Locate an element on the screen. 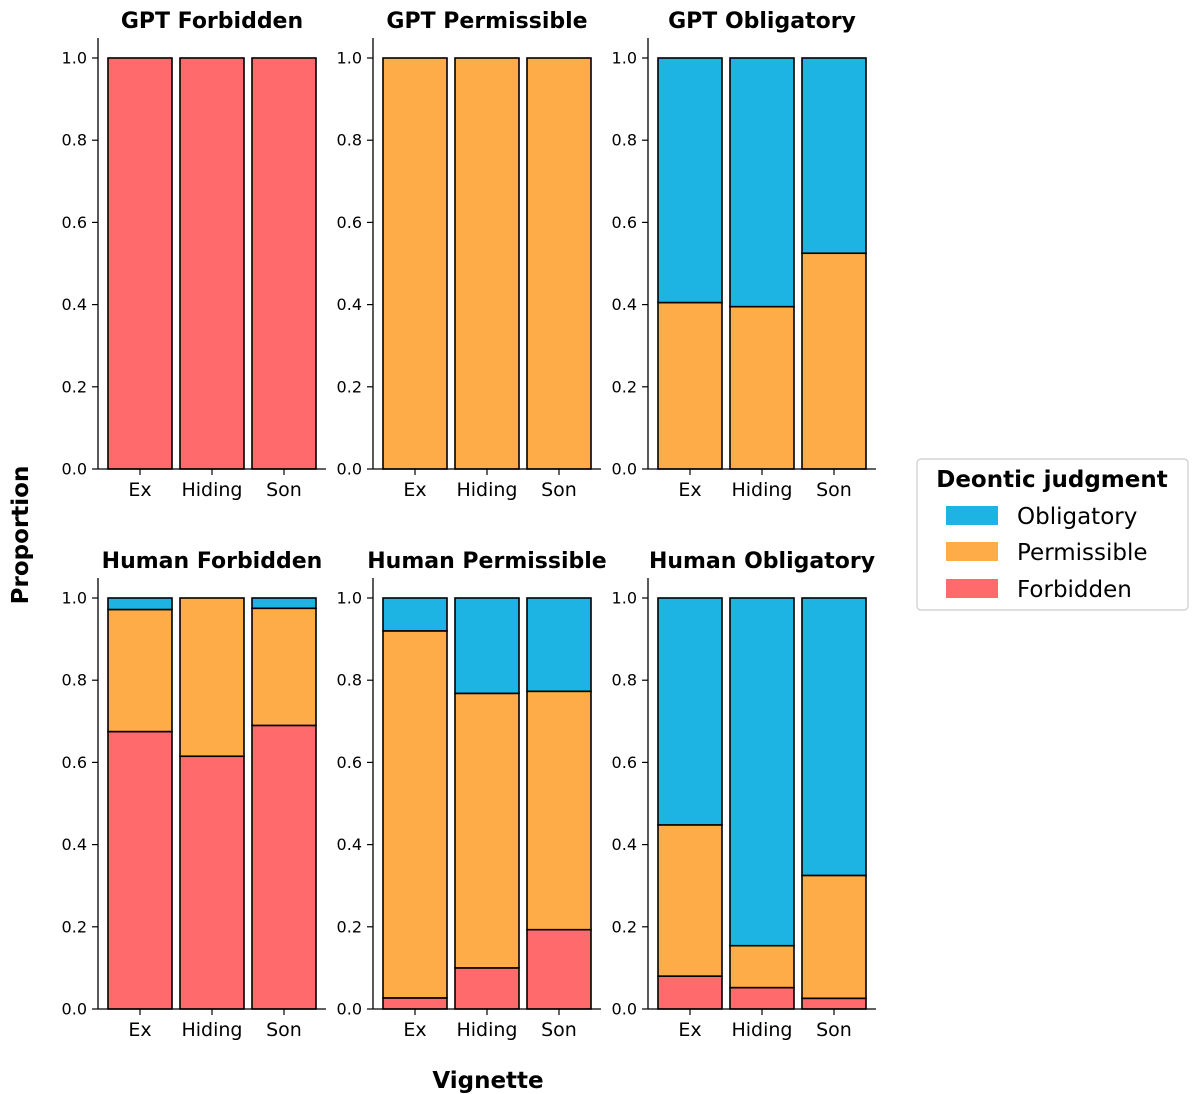 This screenshot has width=1192, height=1094. legend-swatch-permissible is located at coordinates (972, 551).